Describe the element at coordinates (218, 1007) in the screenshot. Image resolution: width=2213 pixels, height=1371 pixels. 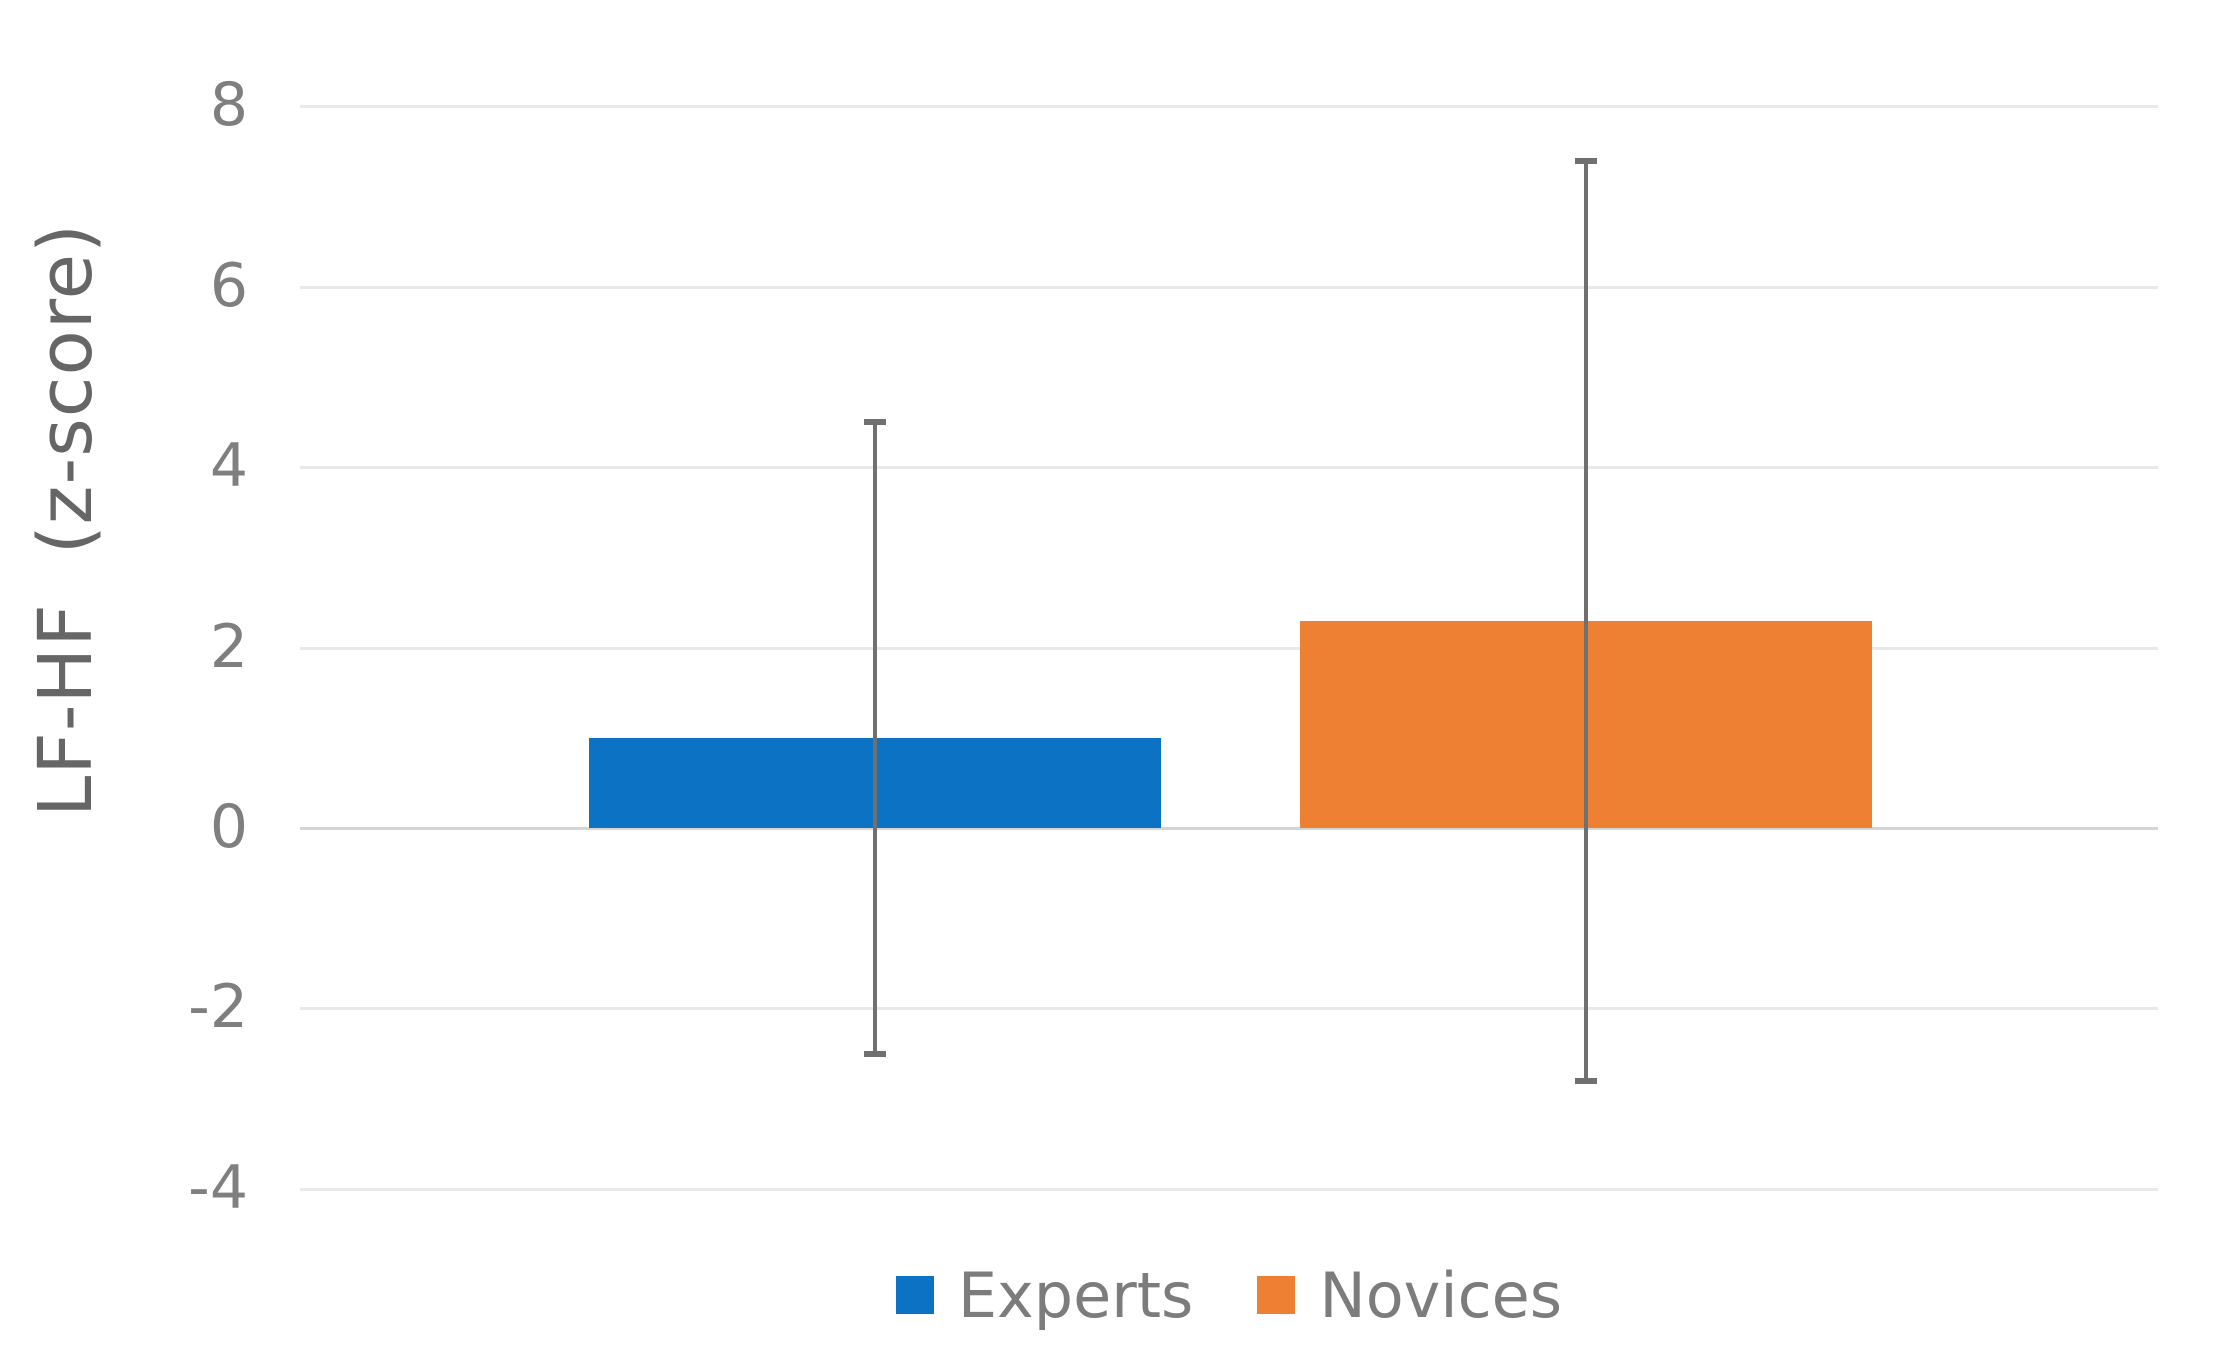
I see `y-tick-label--2: -2` at that location.